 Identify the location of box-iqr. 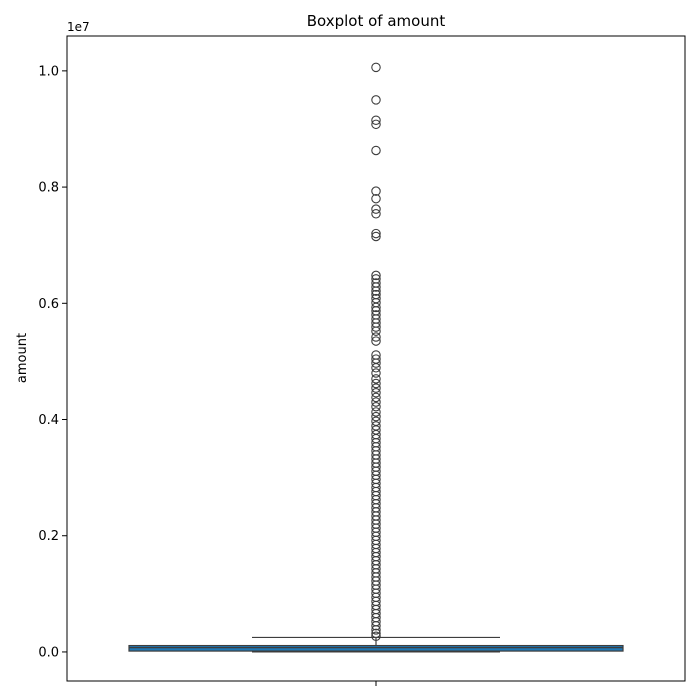
(376, 648).